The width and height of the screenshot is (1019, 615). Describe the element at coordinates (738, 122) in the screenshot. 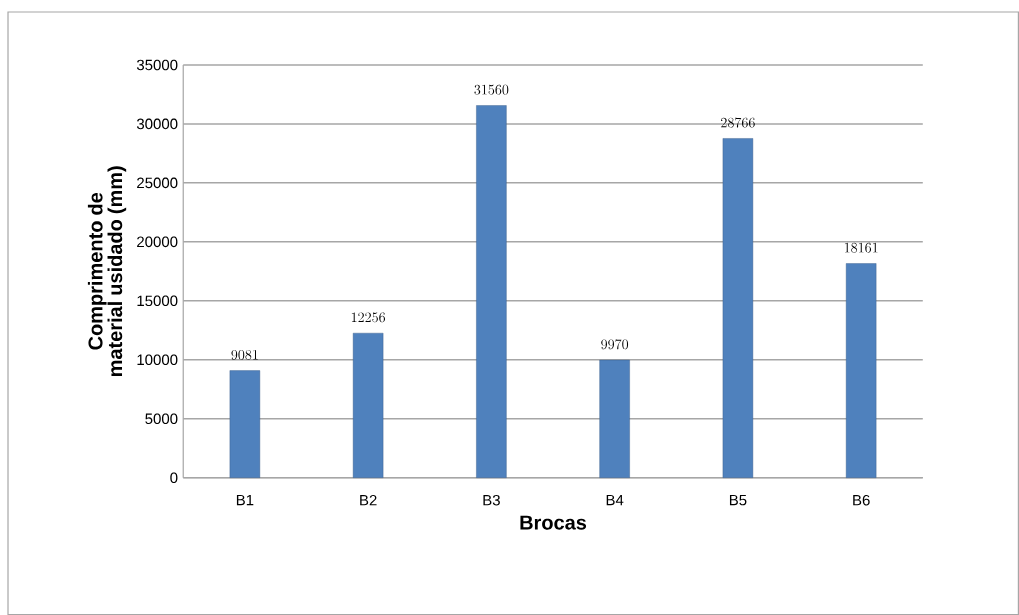

I see `data-label: 28766` at that location.